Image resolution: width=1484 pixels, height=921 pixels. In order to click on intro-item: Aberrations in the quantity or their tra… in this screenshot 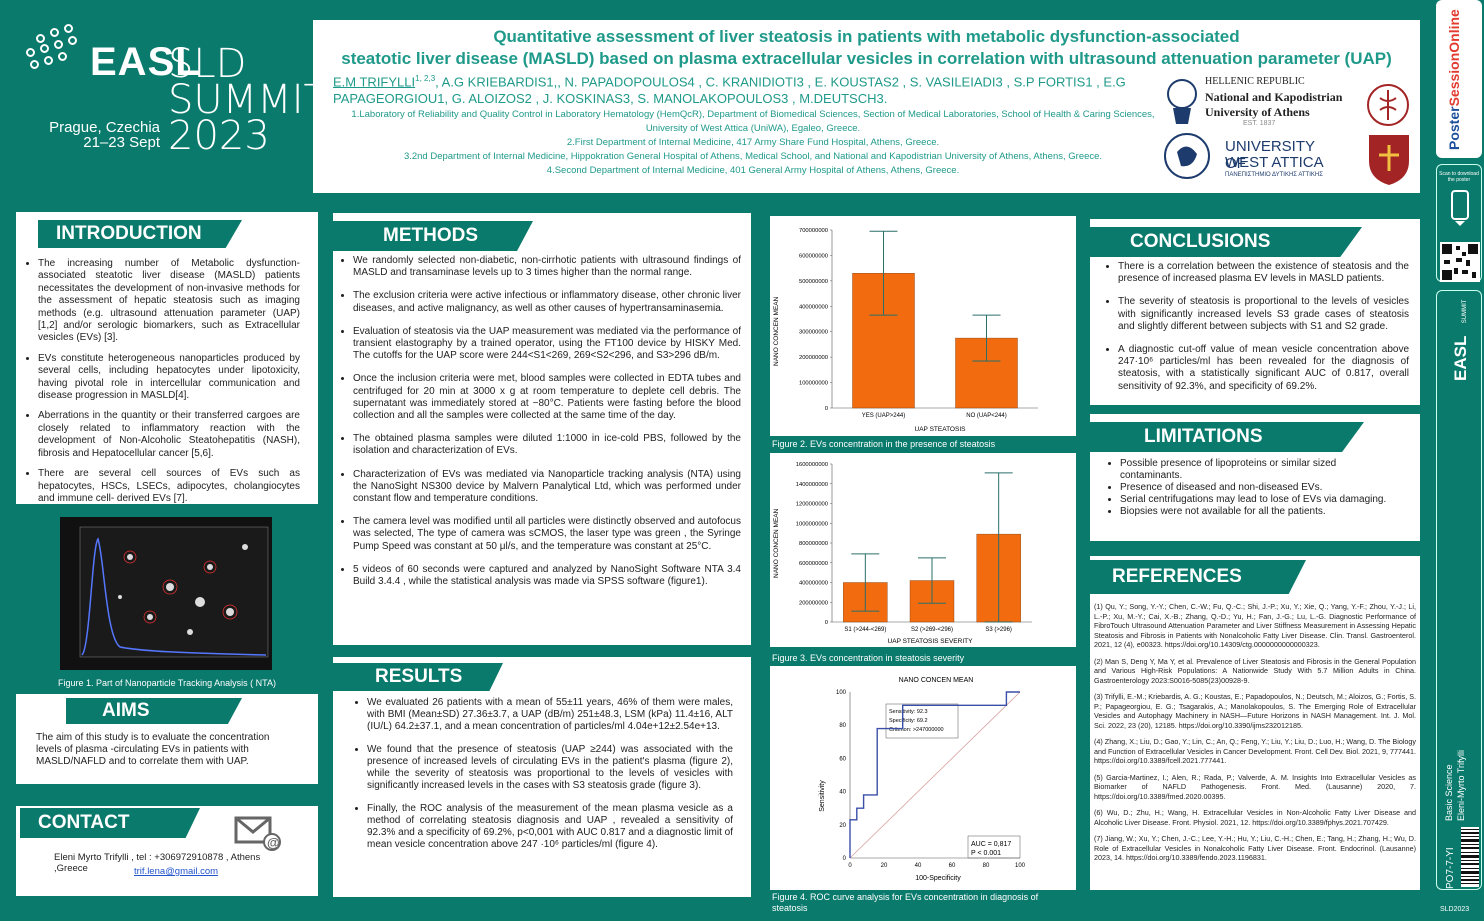, I will do `click(169, 435)`.